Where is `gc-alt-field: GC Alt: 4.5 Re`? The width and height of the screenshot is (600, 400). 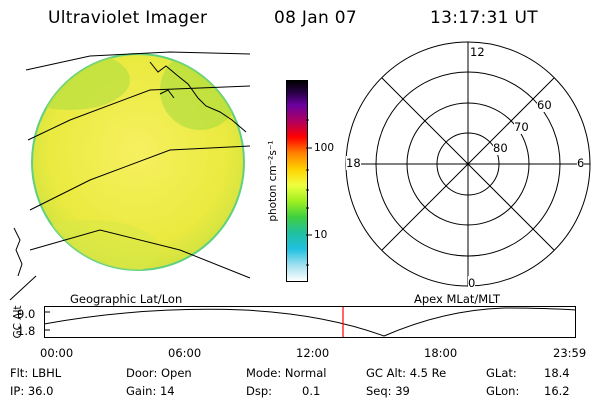 gc-alt-field: GC Alt: 4.5 Re is located at coordinates (406, 373).